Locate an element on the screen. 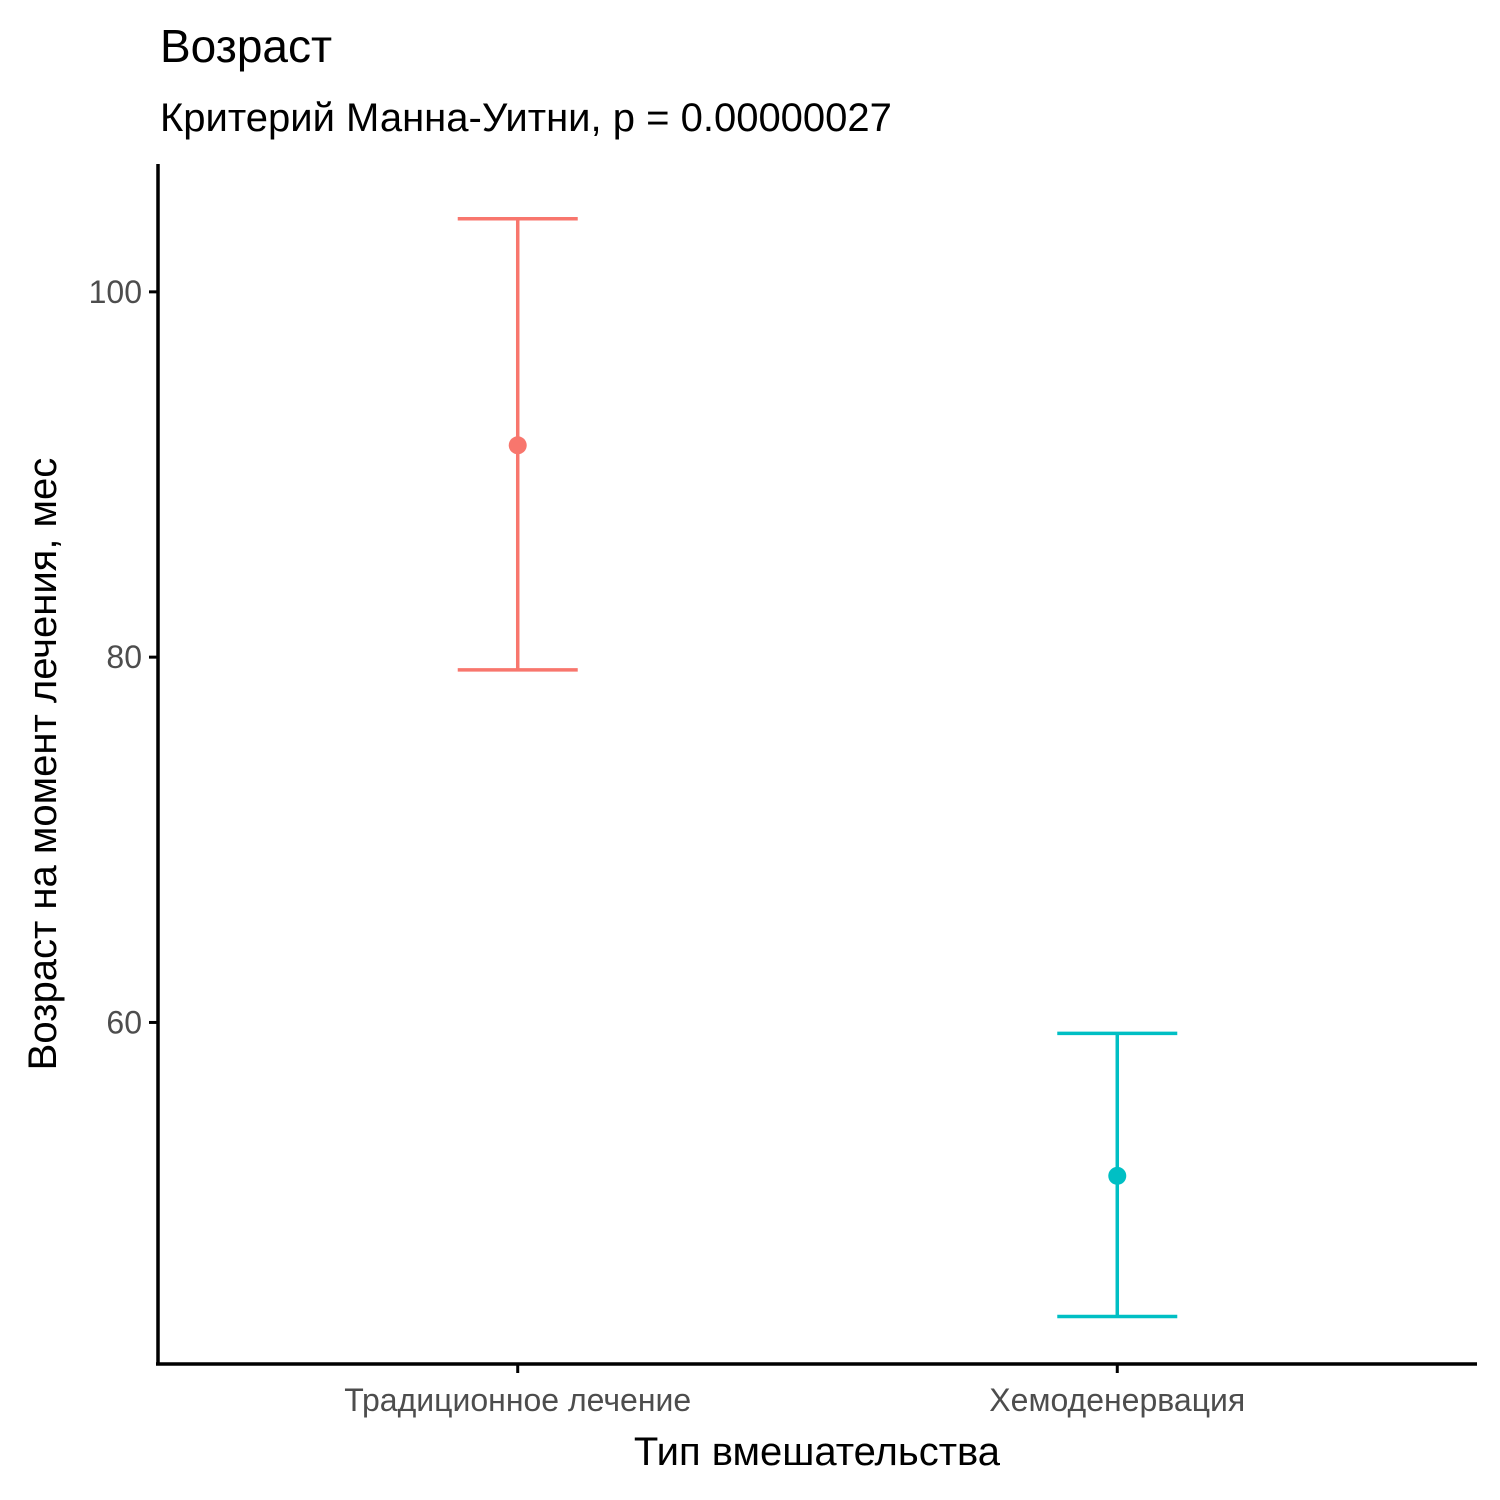 This screenshot has width=1500, height=1500. y-axis-ticks: 60 80 100 is located at coordinates (123, 657).